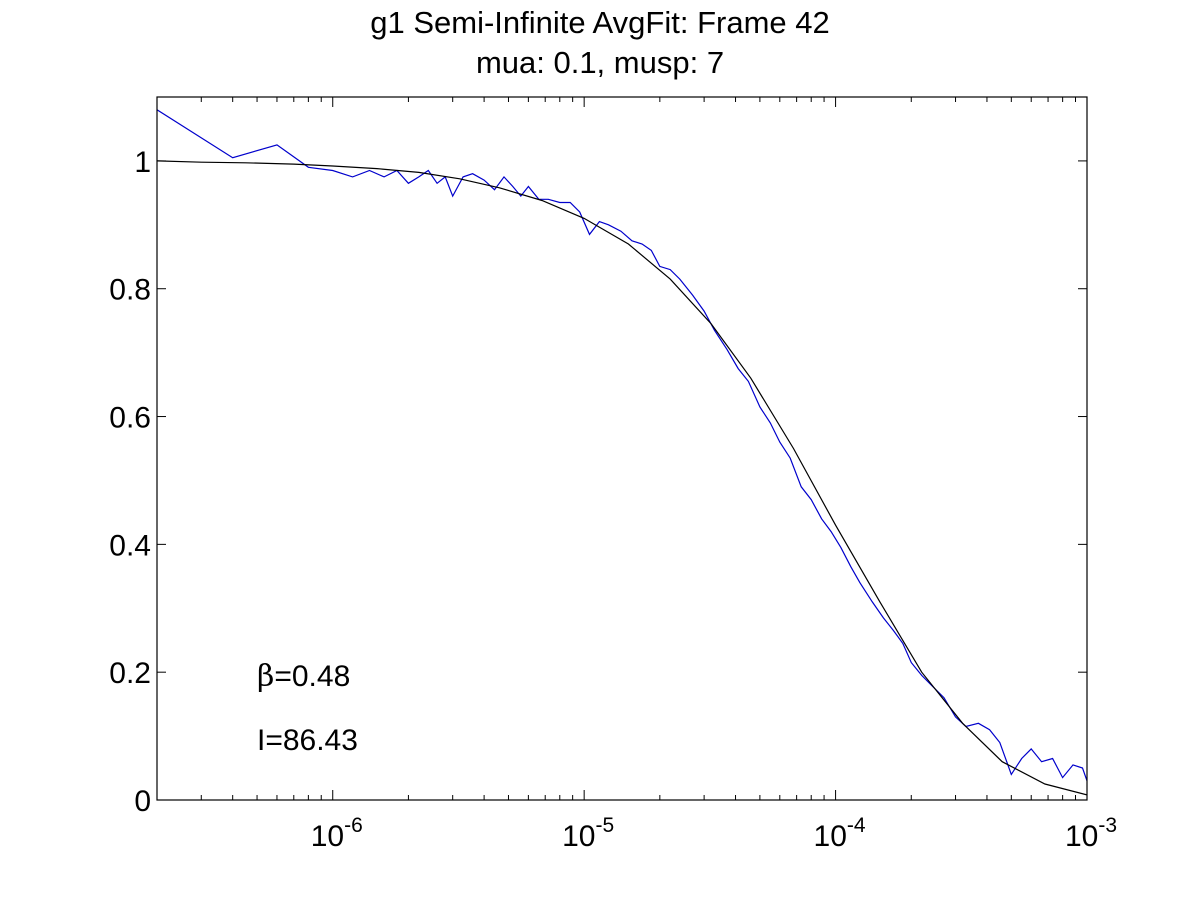 The width and height of the screenshot is (1200, 900). What do you see at coordinates (600, 22) in the screenshot?
I see `chart-title: g1 Semi-Infinite AvgFit: Frame 42` at bounding box center [600, 22].